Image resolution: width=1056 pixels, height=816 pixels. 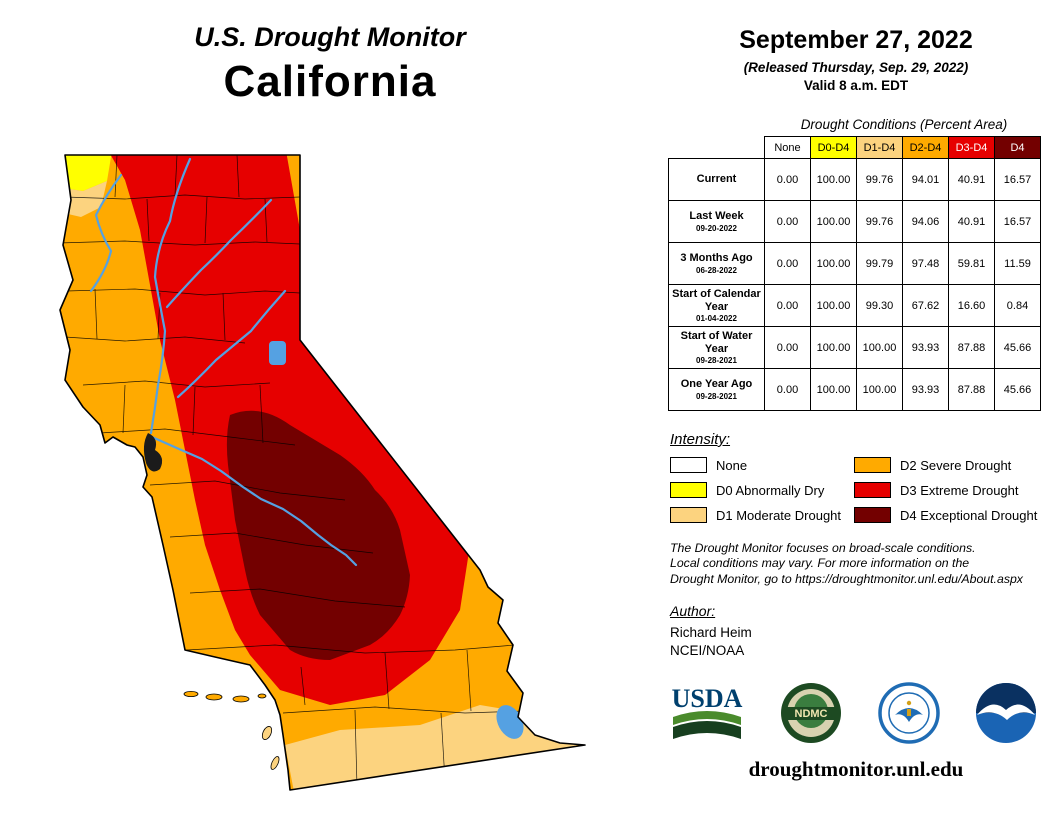 What do you see at coordinates (971, 347) in the screenshot?
I see `table-cell: 87.88` at bounding box center [971, 347].